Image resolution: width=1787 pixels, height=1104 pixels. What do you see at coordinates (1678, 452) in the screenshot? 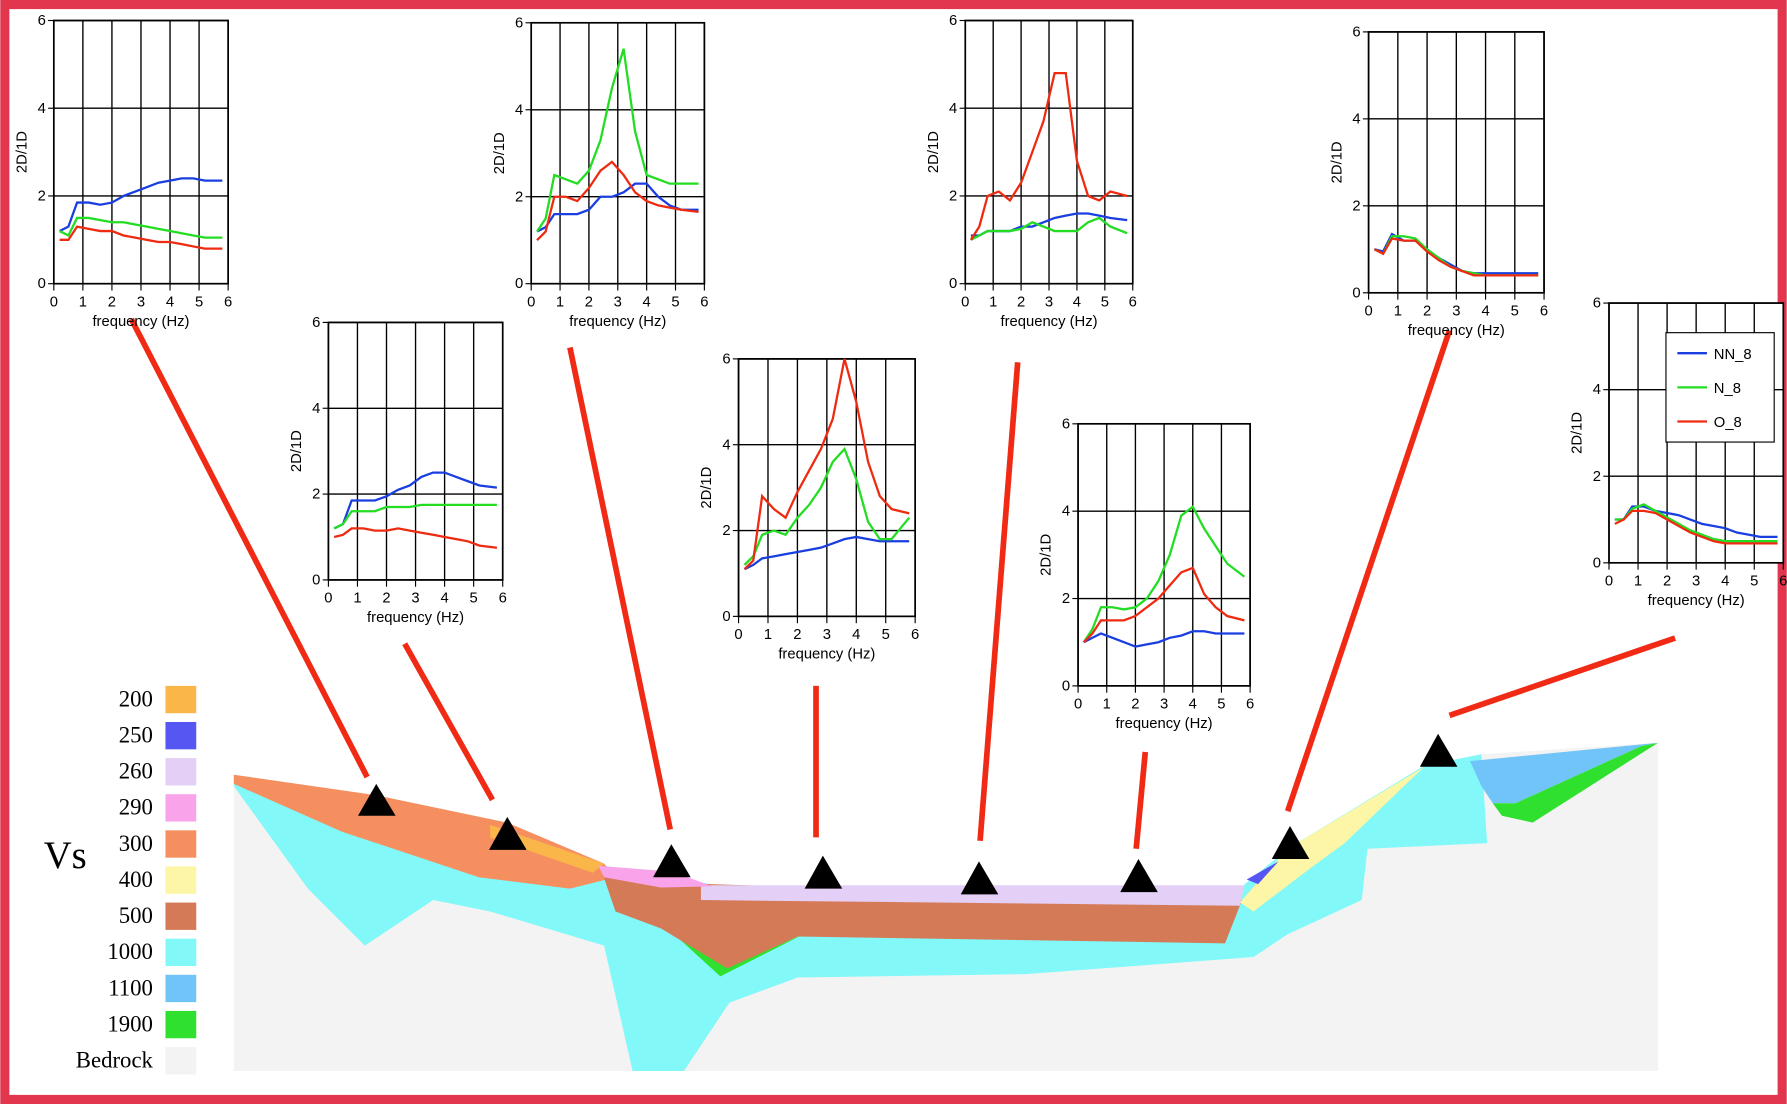
I see `chart: 0 1 2 3 4 5 6 0 2 4 6 frequency (Hz) 2D/1D NN_8 N_8 O_8` at bounding box center [1678, 452].